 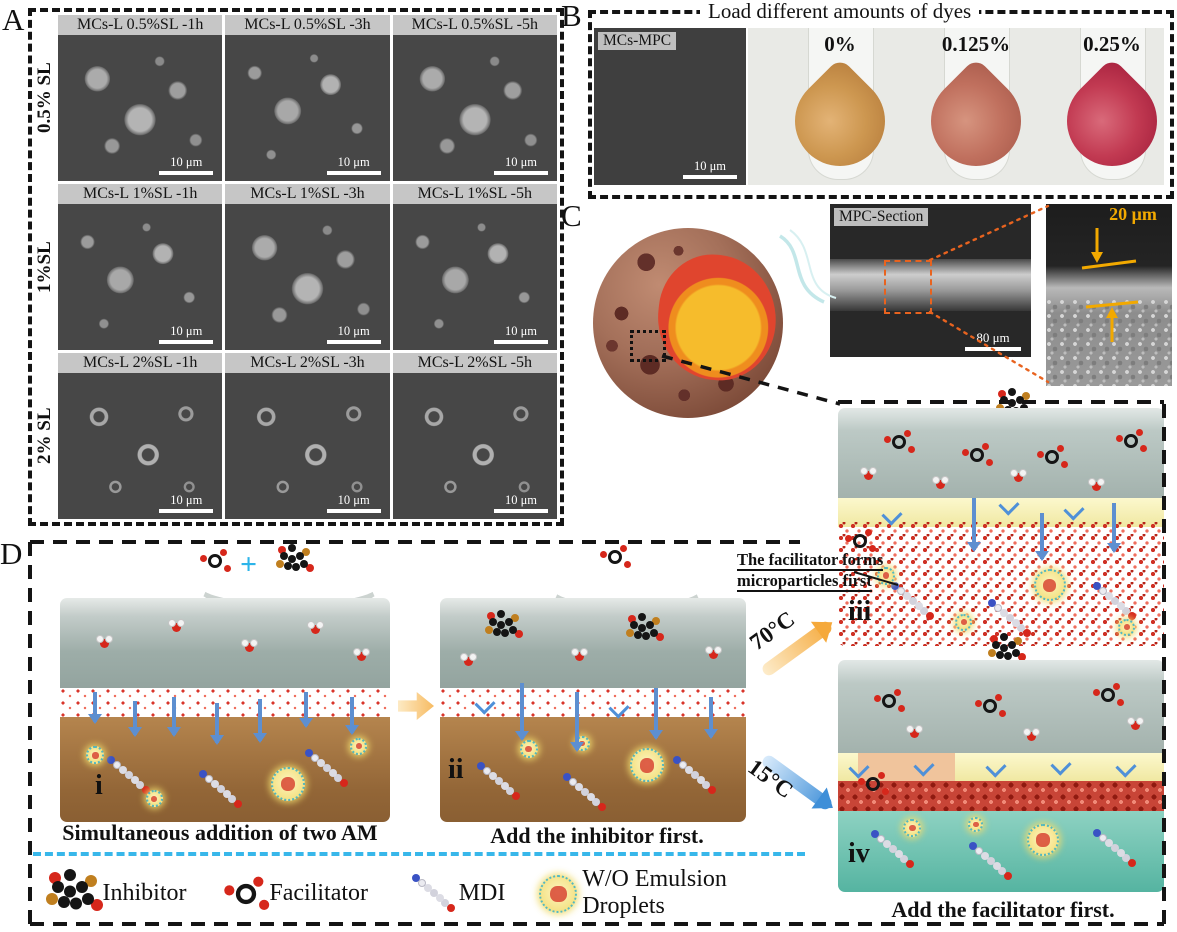 What do you see at coordinates (44, 98) in the screenshot?
I see `row-label-0.5-sl: 0.5% SL` at bounding box center [44, 98].